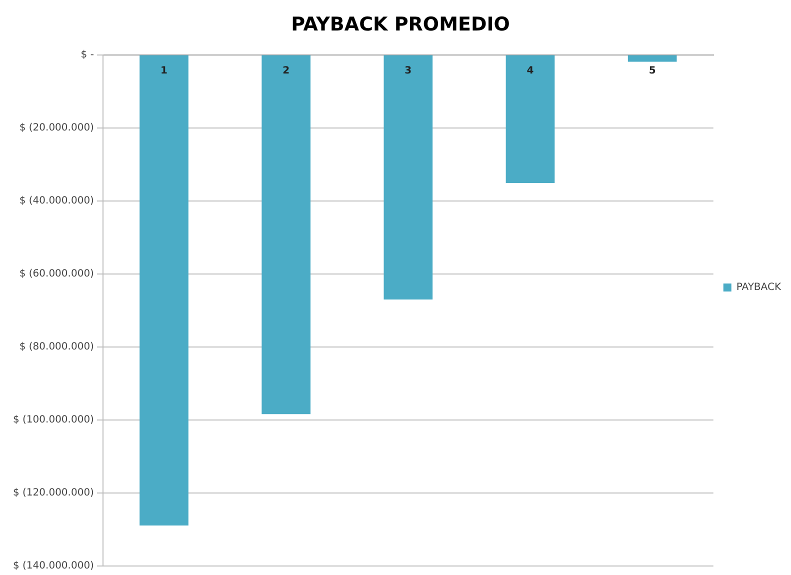 This screenshot has width=791, height=575. What do you see at coordinates (56, 274) in the screenshot?
I see `y-tick-label: $ (60.000.000)` at bounding box center [56, 274].